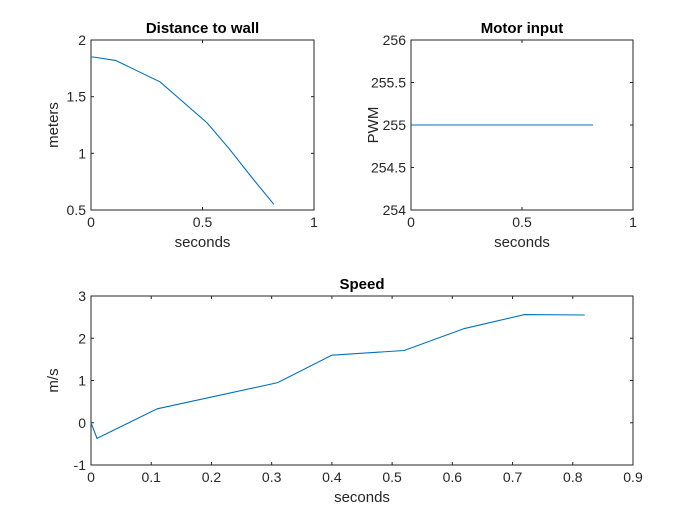 The image size is (700, 525). Describe the element at coordinates (395, 125) in the screenshot. I see `motor-y-tick-label: 255` at that location.